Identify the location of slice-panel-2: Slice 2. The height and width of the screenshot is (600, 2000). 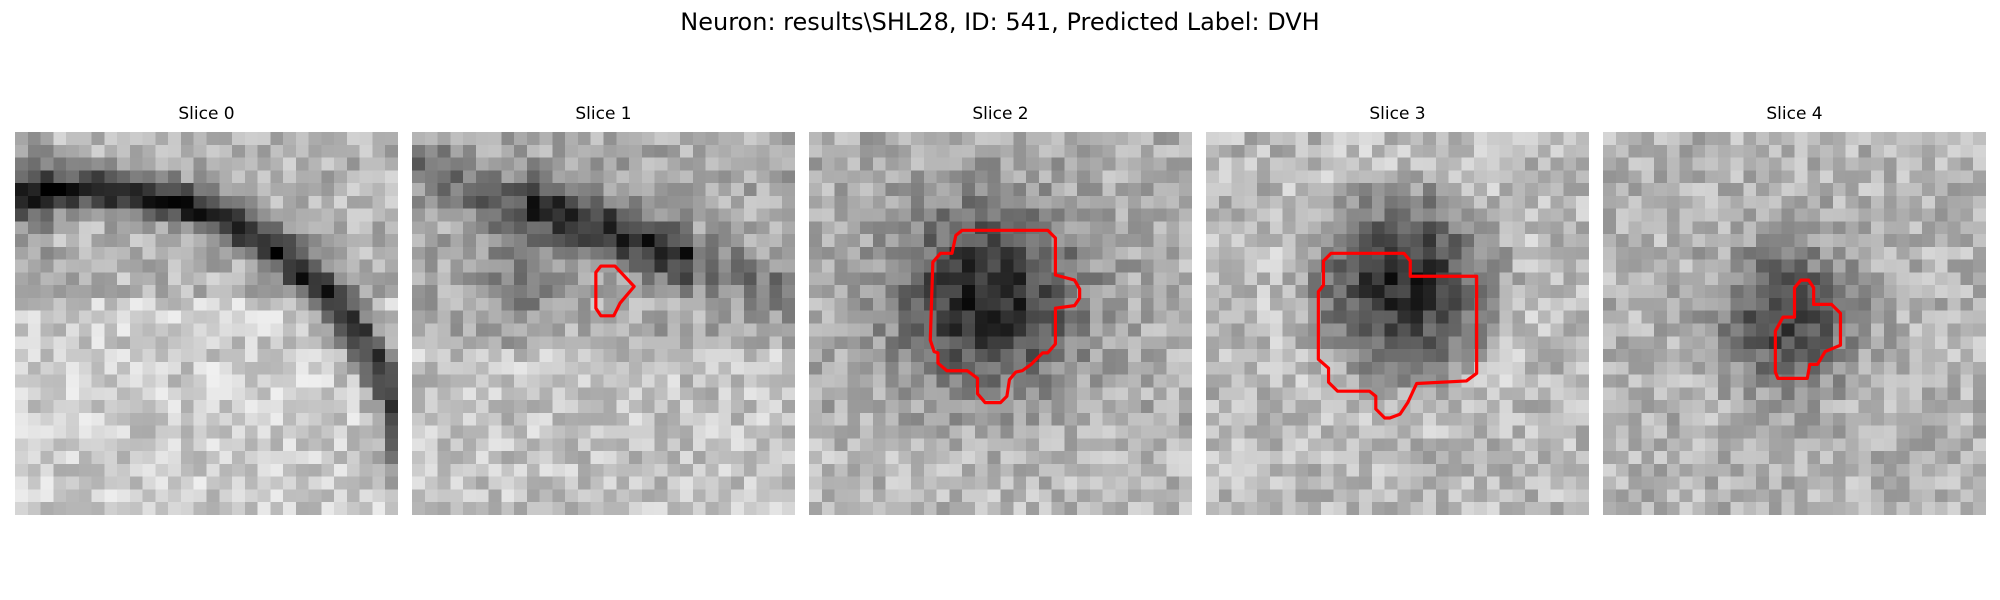
(1000, 309).